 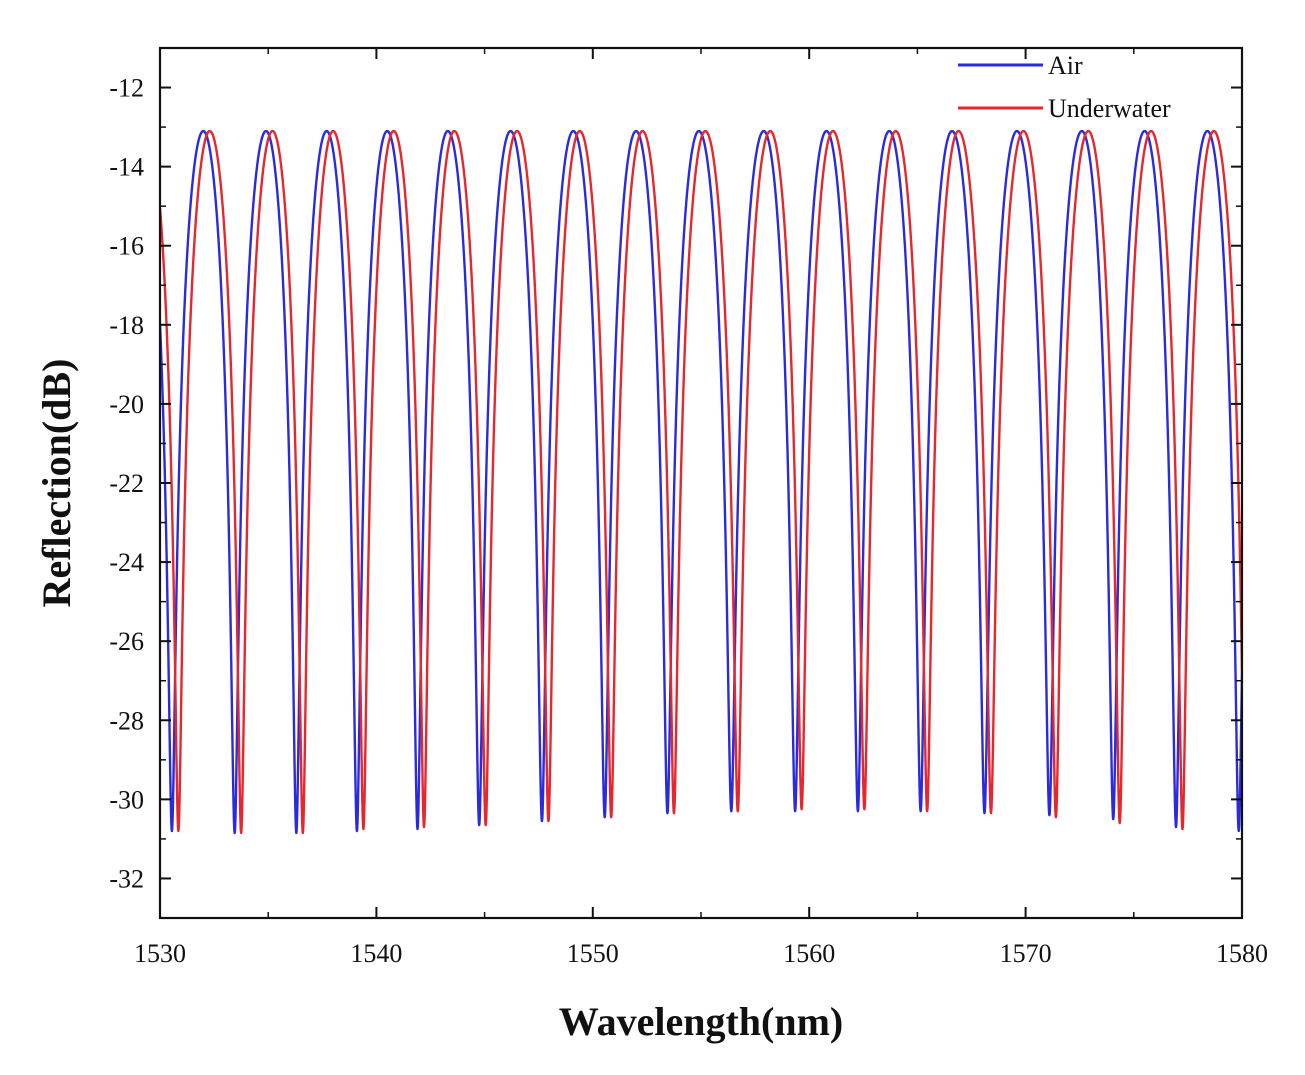 What do you see at coordinates (1242, 953) in the screenshot?
I see `x-tick-label: 1580` at bounding box center [1242, 953].